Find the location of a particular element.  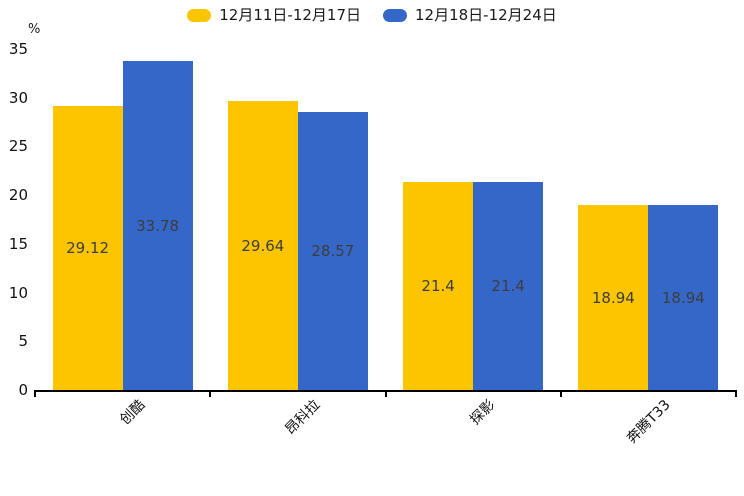

bar-奔腾T33-series-0 is located at coordinates (613, 297).